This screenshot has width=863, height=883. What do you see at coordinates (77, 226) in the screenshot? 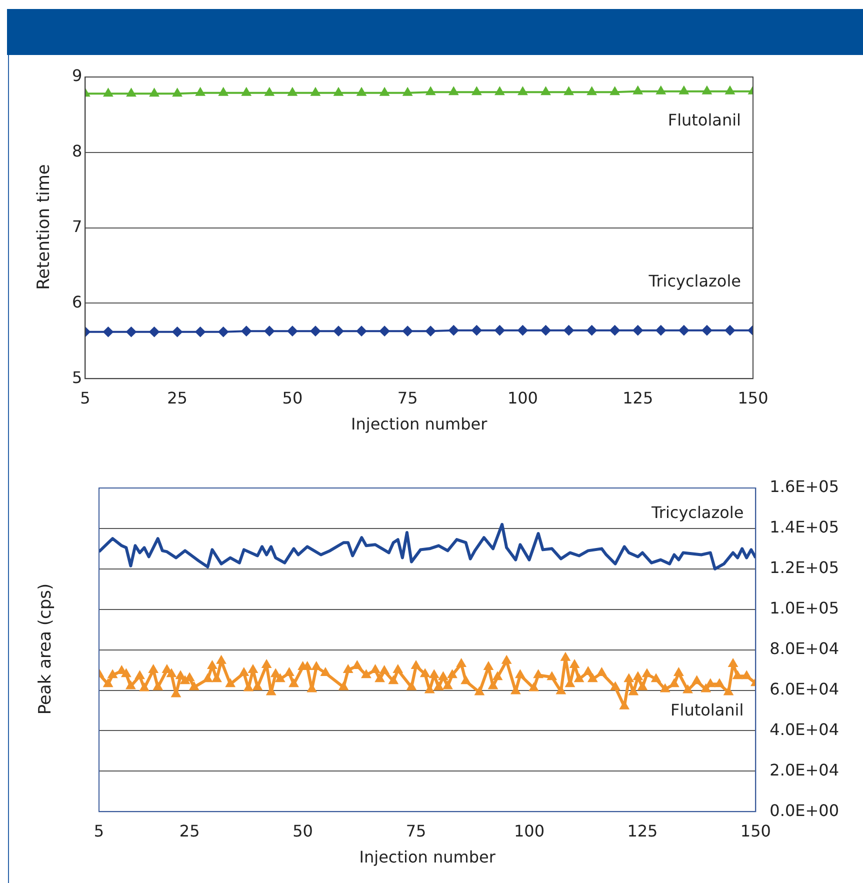
I see `y-tick-label: 7` at bounding box center [77, 226].